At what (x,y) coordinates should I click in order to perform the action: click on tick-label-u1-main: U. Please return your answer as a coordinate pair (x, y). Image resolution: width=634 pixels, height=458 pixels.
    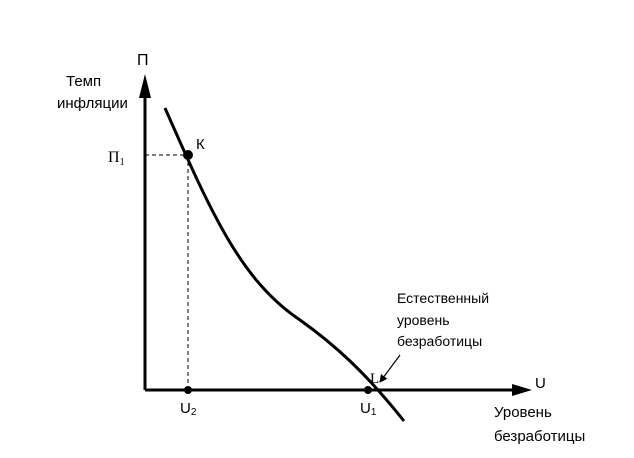
    Looking at the image, I should click on (365, 408).